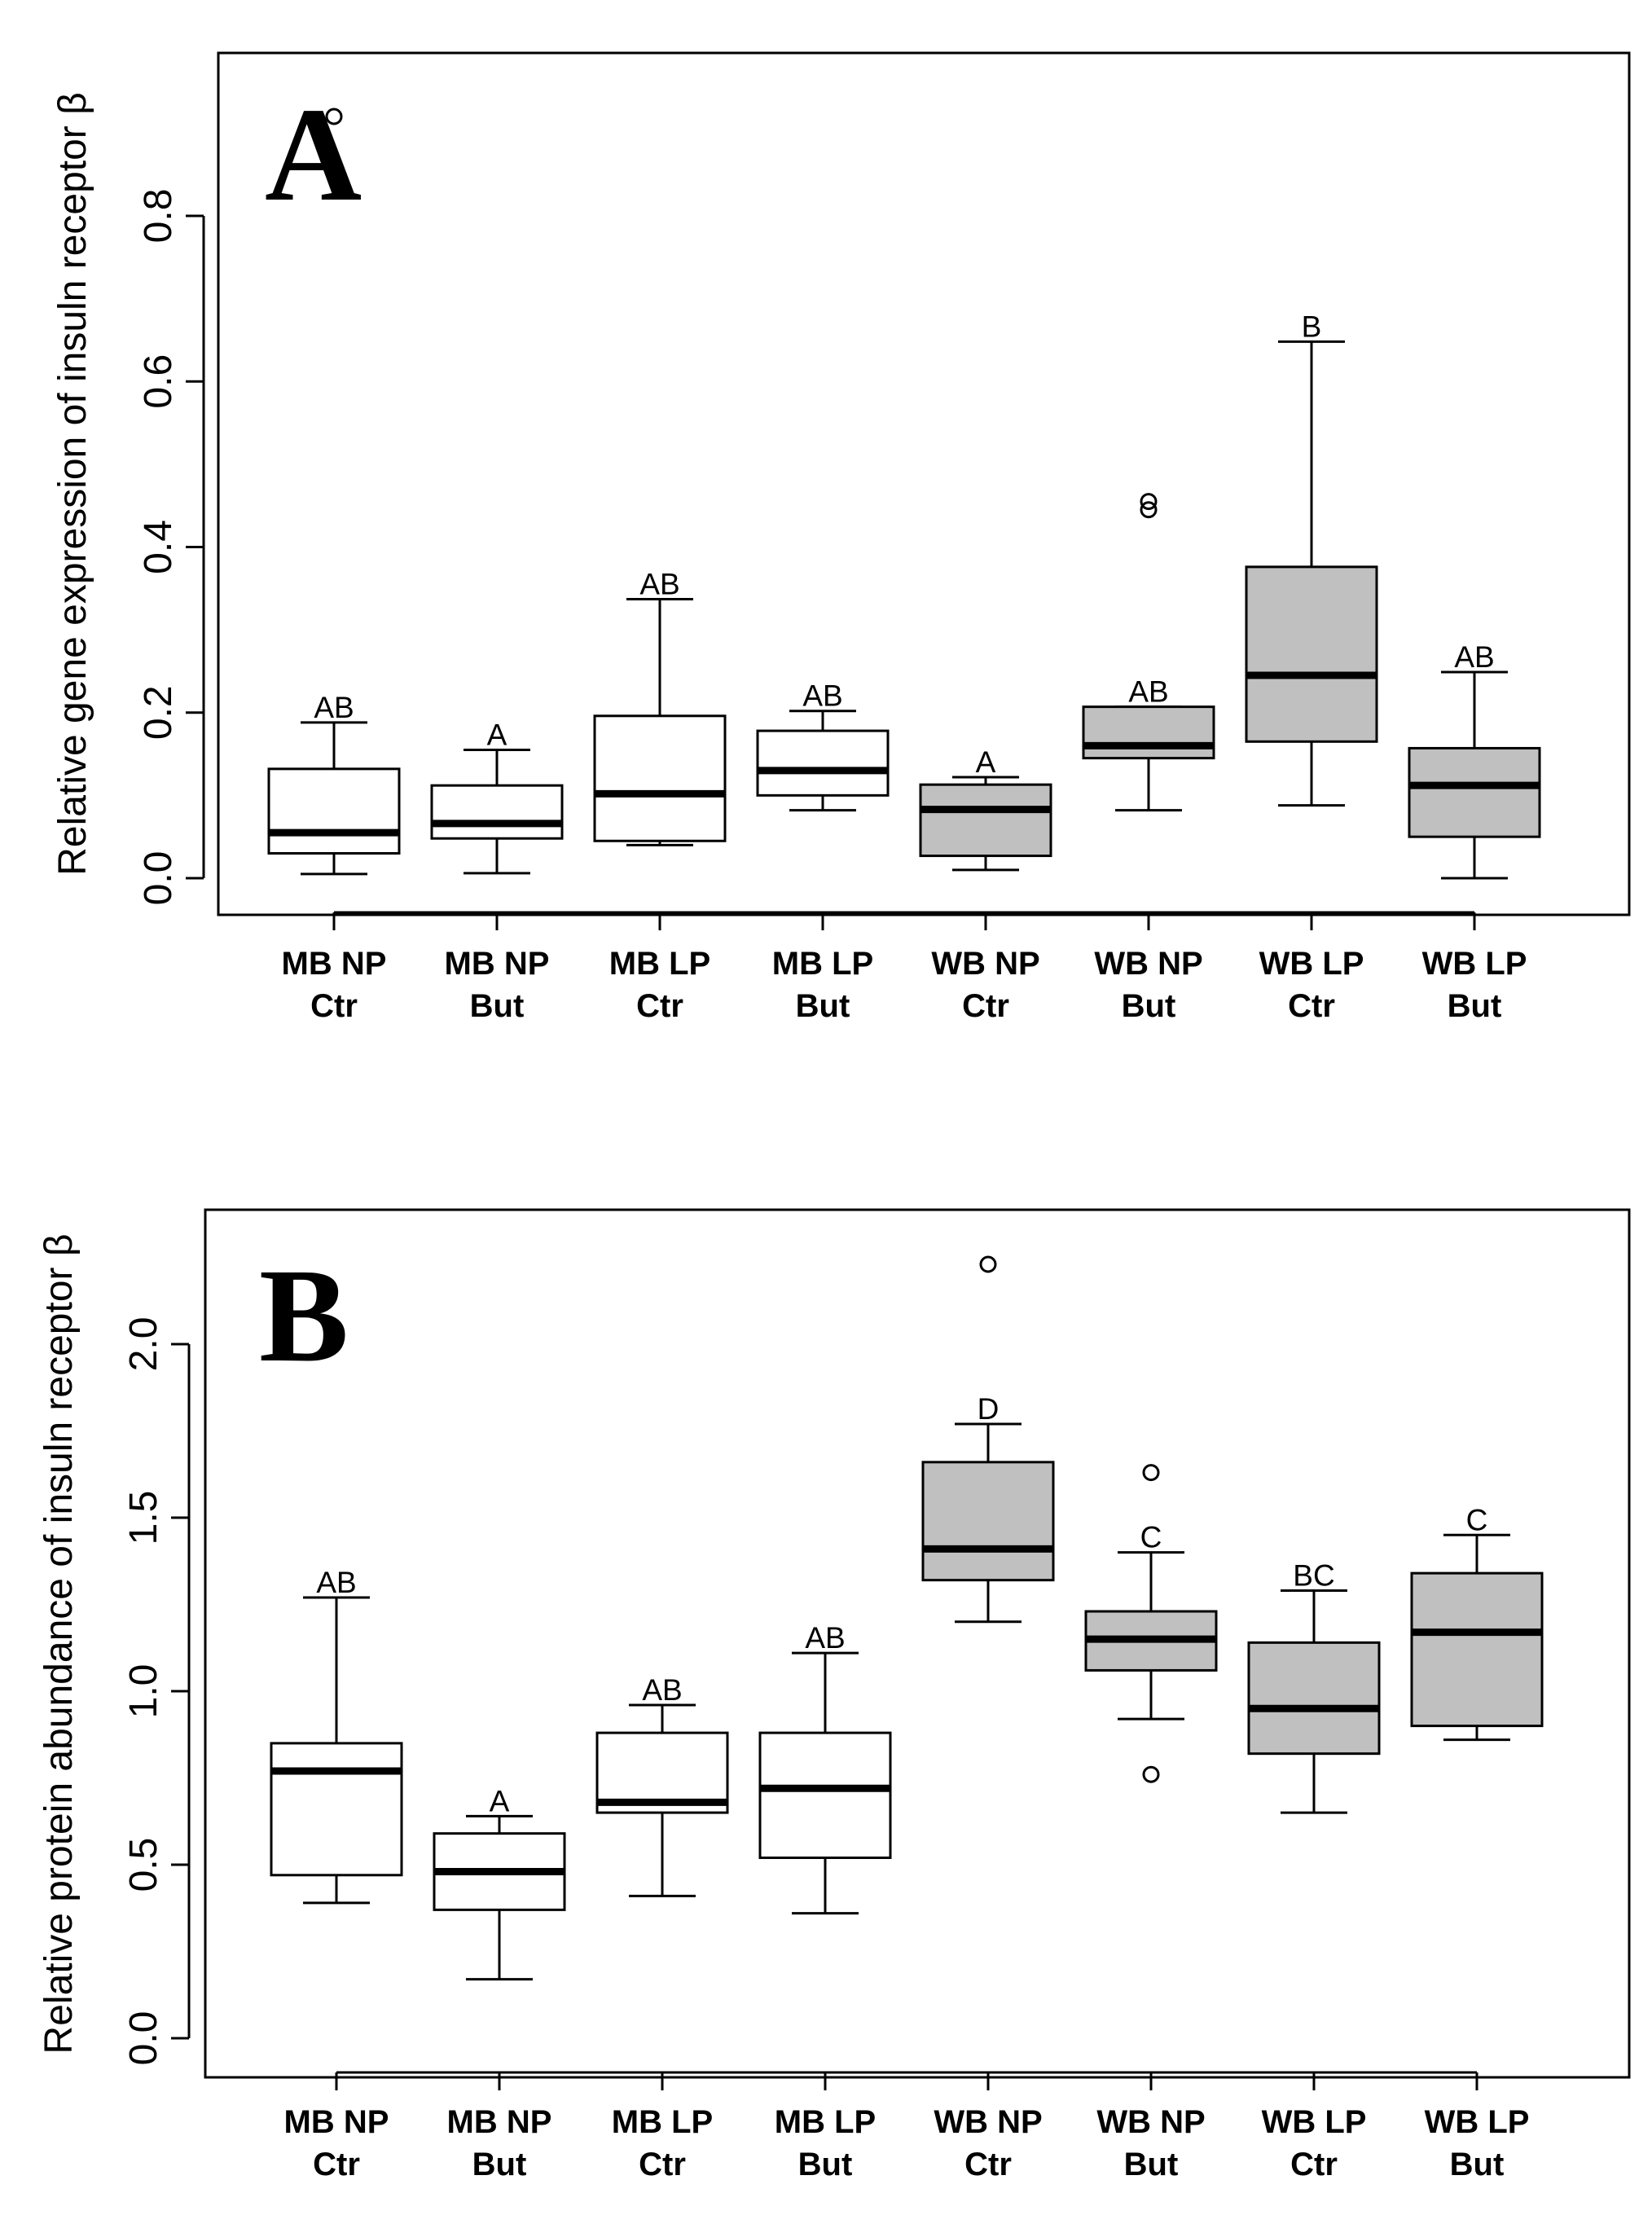 This screenshot has width=1652, height=2237. Describe the element at coordinates (1313, 1575) in the screenshot. I see `significance-label: BC` at that location.